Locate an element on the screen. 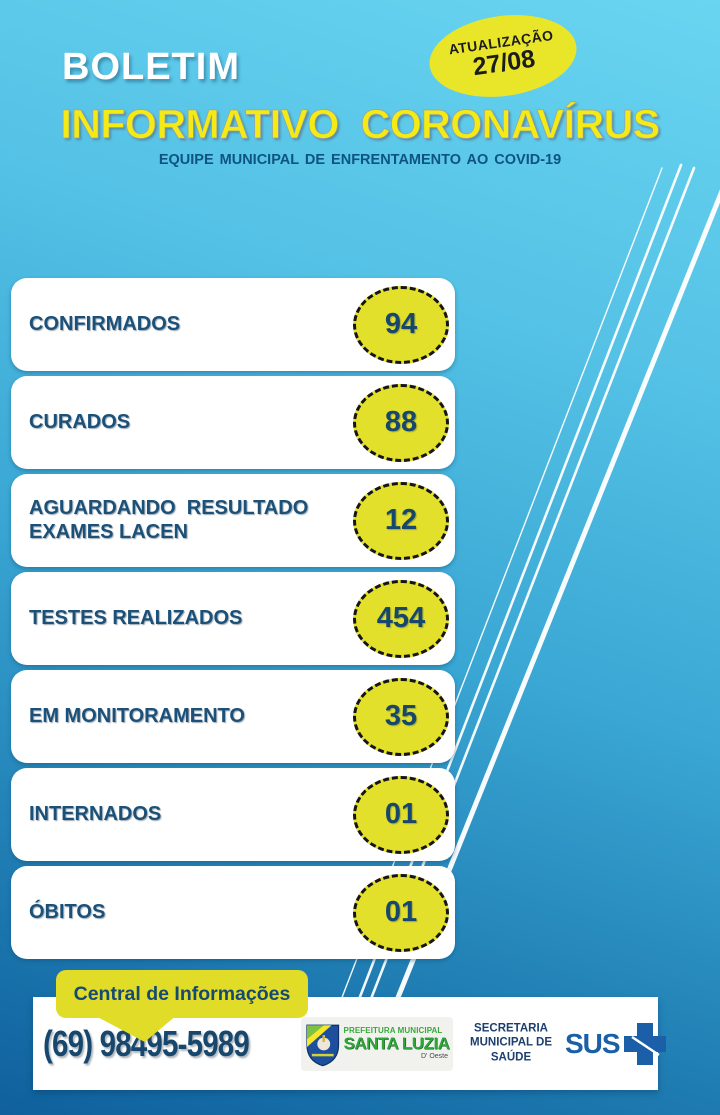 The image size is (720, 1115). stat-value: 454 is located at coordinates (401, 618).